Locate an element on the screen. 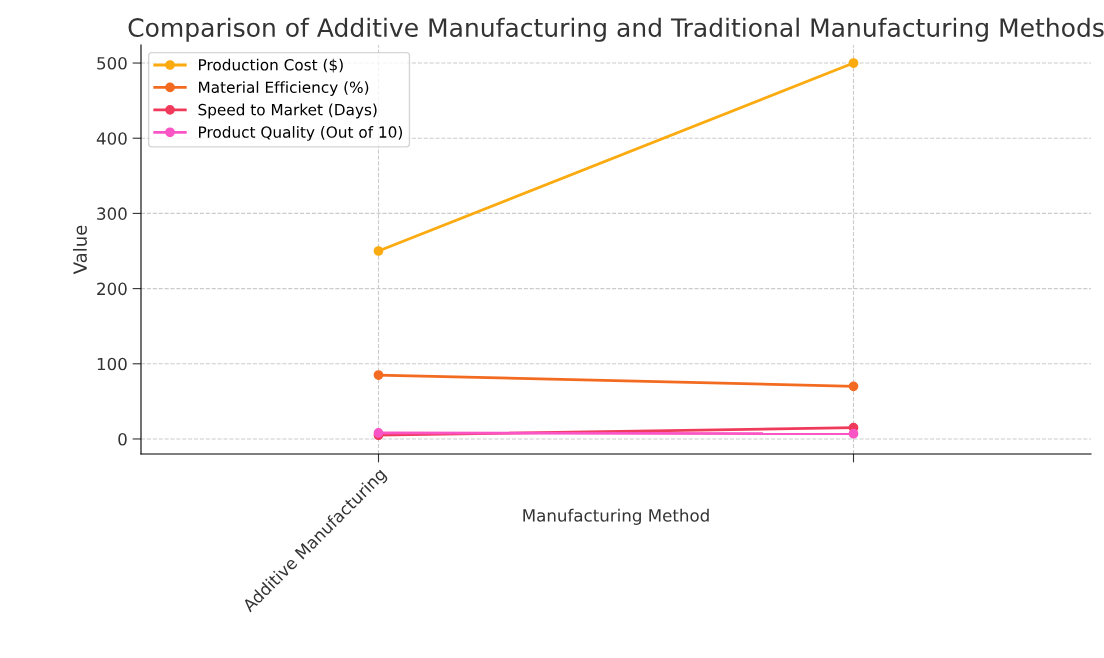 This screenshot has width=1104, height=658. chart-title: Comparison of Additive Manufacturing and Traditional Manufacturing Methods is located at coordinates (616, 29).